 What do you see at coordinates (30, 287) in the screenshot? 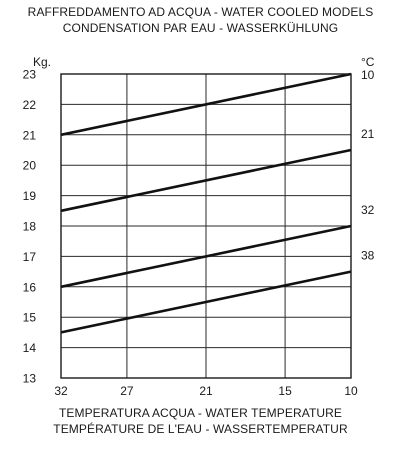
I see `y-tick-label: 16` at bounding box center [30, 287].